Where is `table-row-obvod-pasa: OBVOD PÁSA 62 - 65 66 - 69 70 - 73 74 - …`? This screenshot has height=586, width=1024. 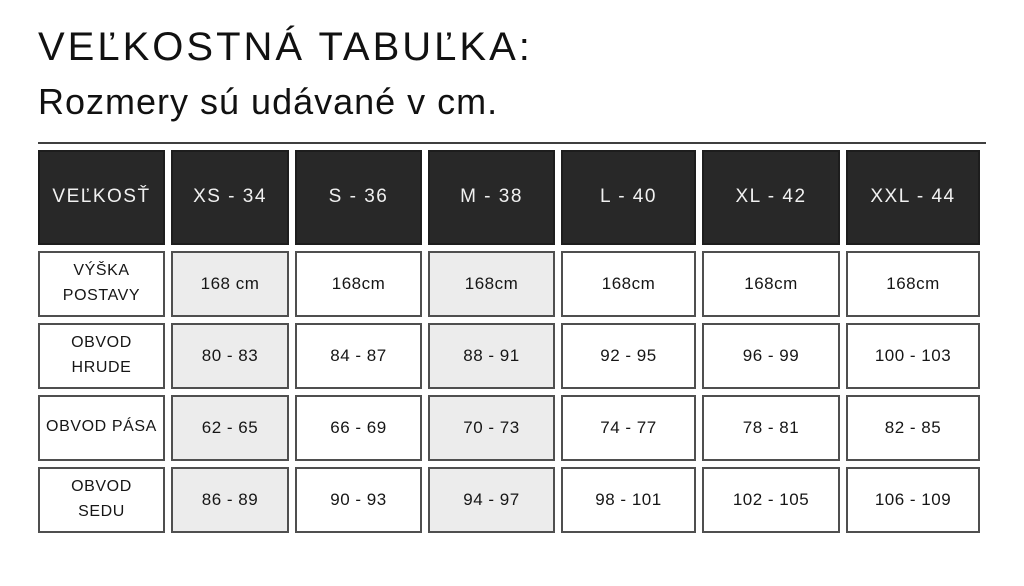
table-row-obvod-pasa: OBVOD PÁSA 62 - 65 66 - 69 70 - 73 74 - … is located at coordinates (509, 427).